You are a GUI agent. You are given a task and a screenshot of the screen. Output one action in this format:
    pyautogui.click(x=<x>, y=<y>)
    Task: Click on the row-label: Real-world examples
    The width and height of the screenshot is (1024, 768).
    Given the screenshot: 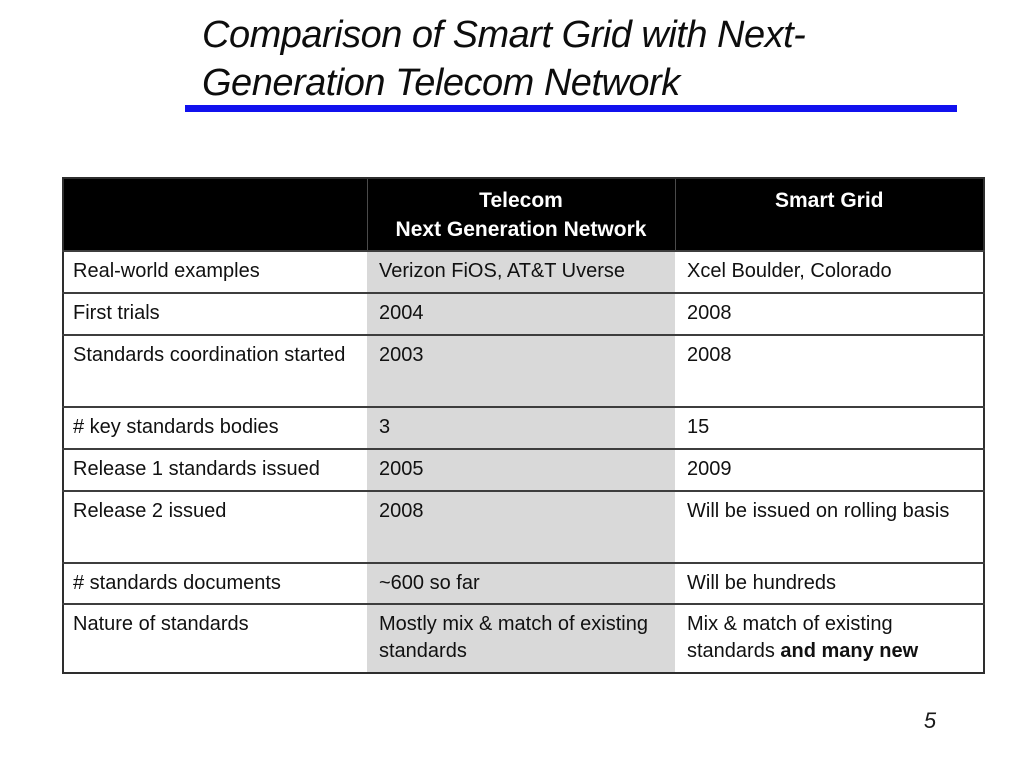 What is the action you would take?
    pyautogui.click(x=215, y=271)
    